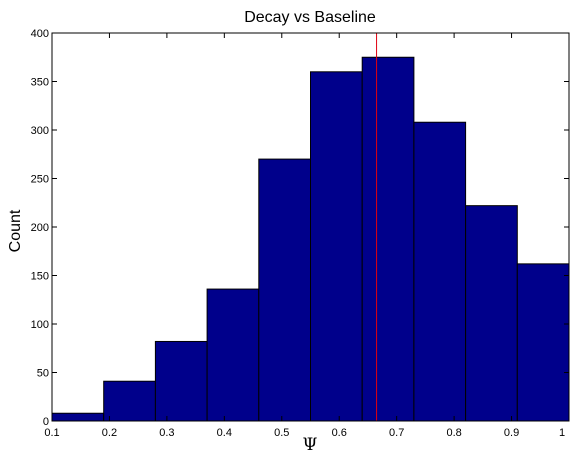 Image resolution: width=570 pixels, height=458 pixels. Describe the element at coordinates (51, 433) in the screenshot. I see `x-tick-label: 0.1` at that location.